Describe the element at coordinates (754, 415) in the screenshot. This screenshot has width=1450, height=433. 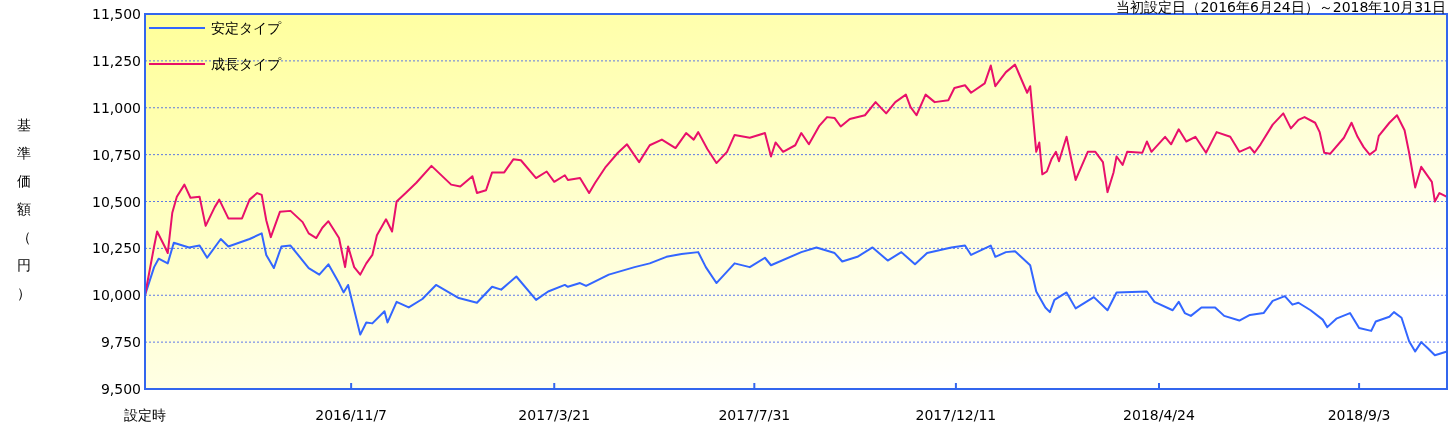
I see `x-tick-label: 2017/7/31` at that location.